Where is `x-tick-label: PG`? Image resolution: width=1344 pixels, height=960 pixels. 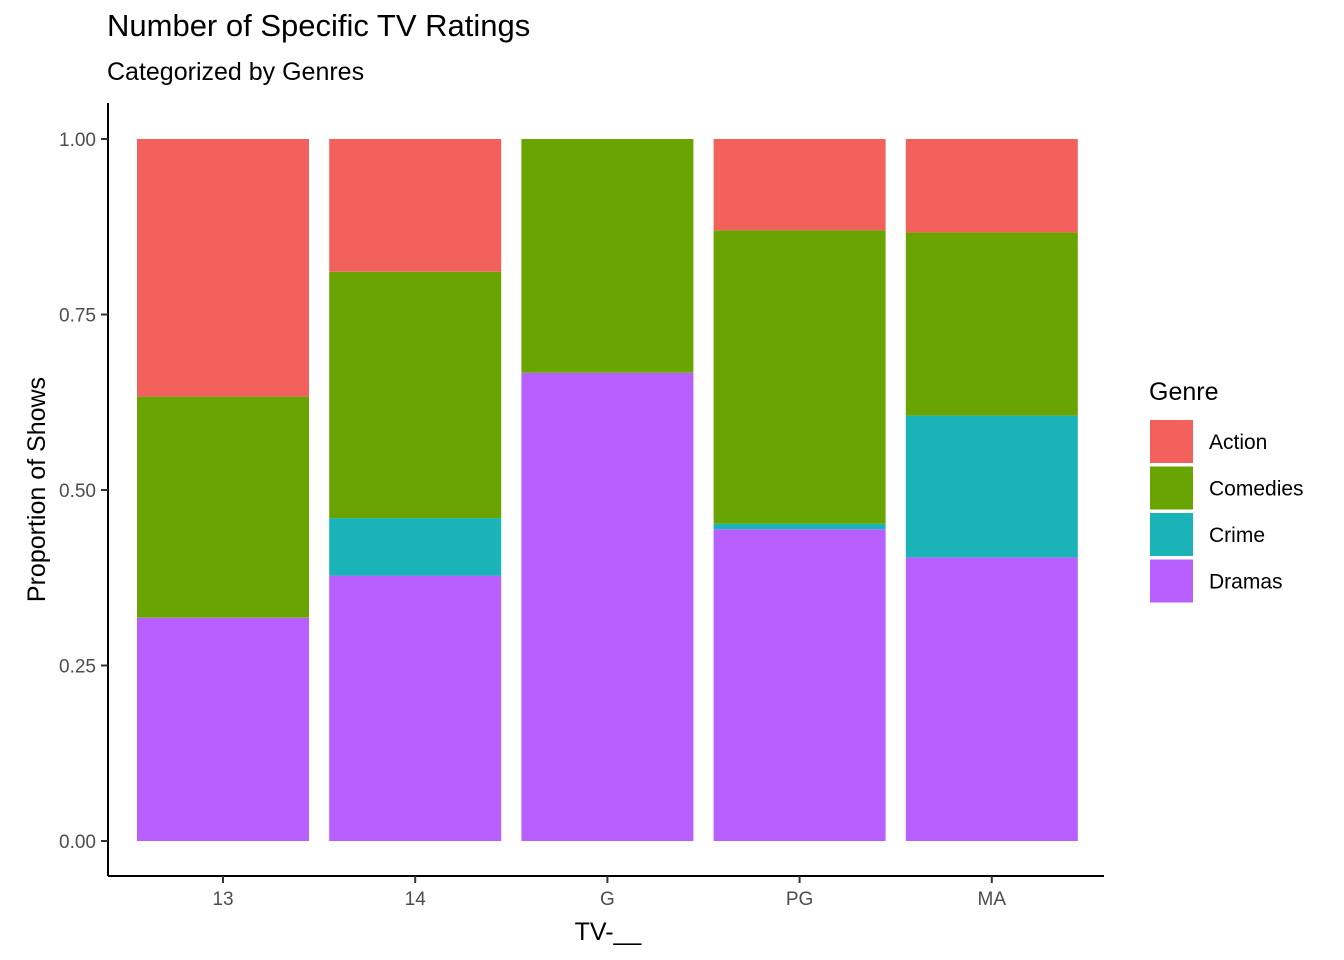 x-tick-label: PG is located at coordinates (799, 899).